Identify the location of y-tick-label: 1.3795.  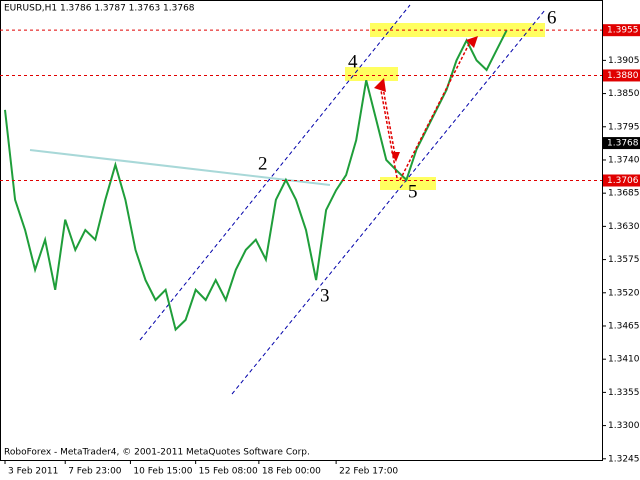
(624, 127).